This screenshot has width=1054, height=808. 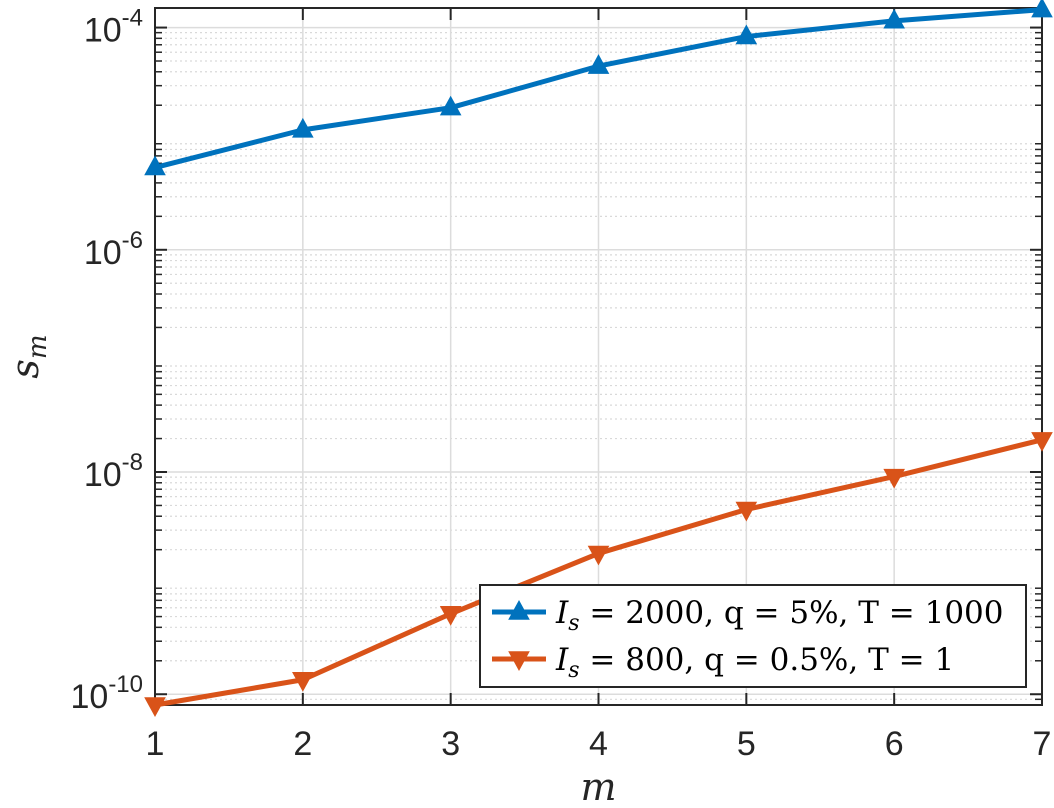 What do you see at coordinates (106, 693) in the screenshot?
I see `y-tick-label: 10⁻¹⁰` at bounding box center [106, 693].